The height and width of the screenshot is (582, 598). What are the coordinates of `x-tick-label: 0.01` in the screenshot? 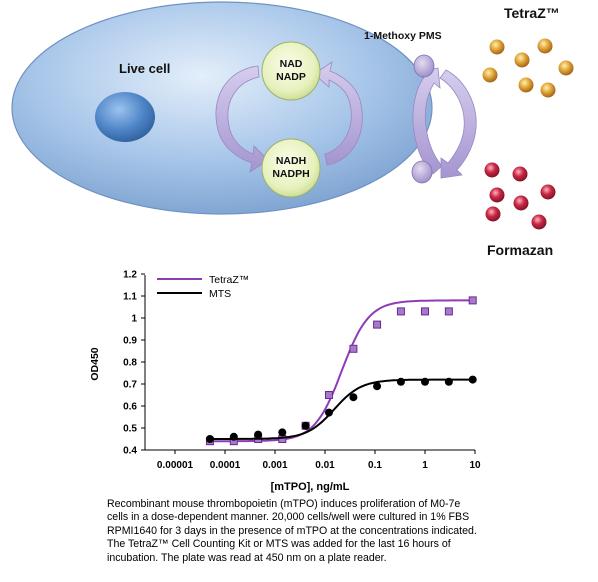 It's located at (325, 465).